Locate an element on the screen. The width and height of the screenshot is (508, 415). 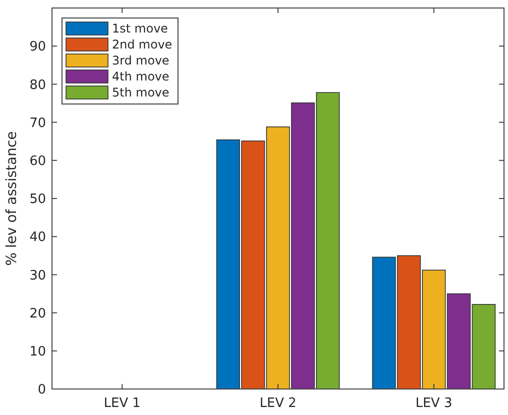
legend-label: 2nd move is located at coordinates (142, 45).